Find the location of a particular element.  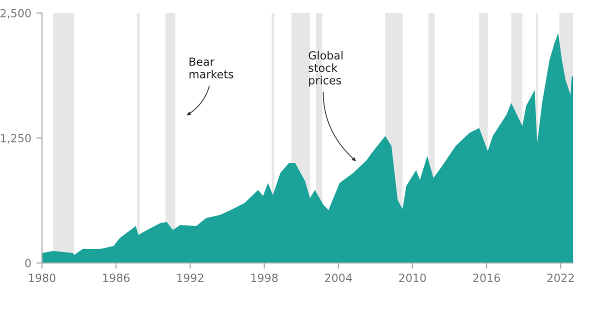

x-tick-label: 2016 is located at coordinates (486, 278).